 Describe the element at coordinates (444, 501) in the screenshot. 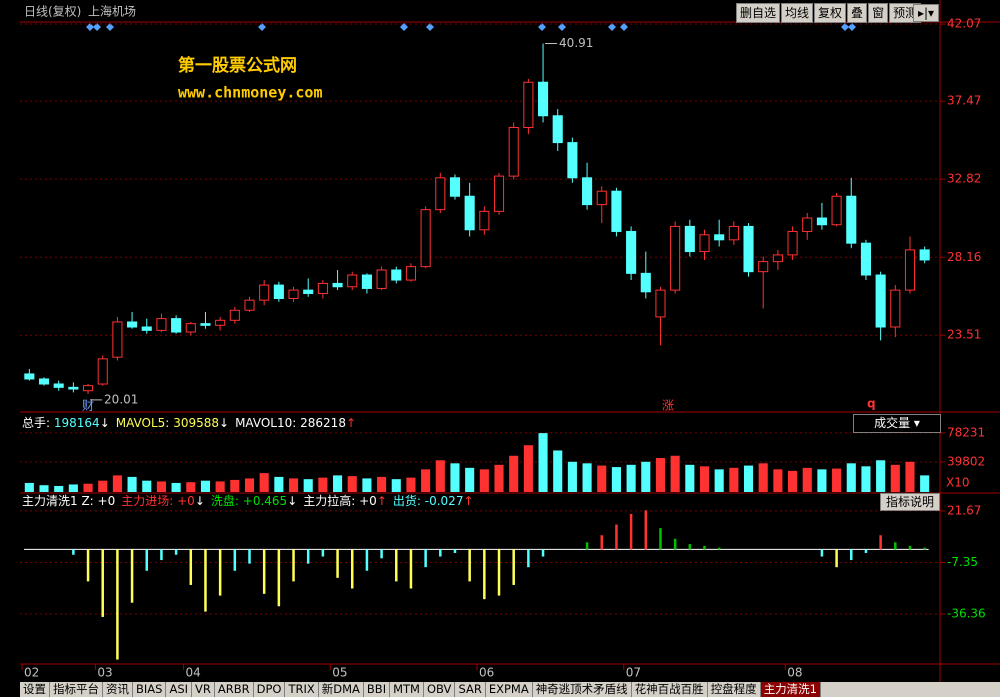

I see `legend-value: -0.027` at that location.